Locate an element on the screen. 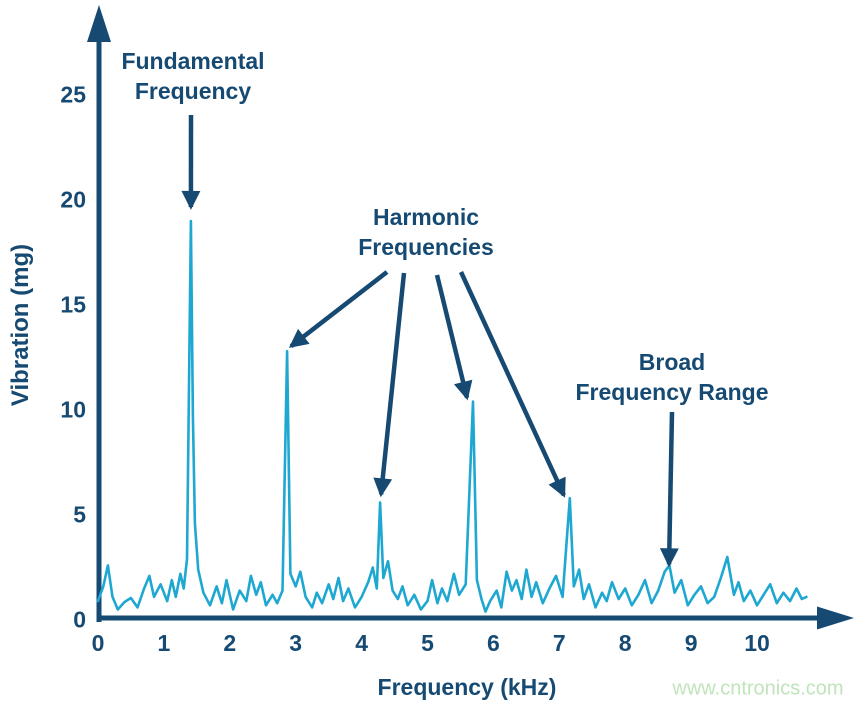  annotation-fundamental-frequency: Fundamental Frequency is located at coordinates (192, 76).